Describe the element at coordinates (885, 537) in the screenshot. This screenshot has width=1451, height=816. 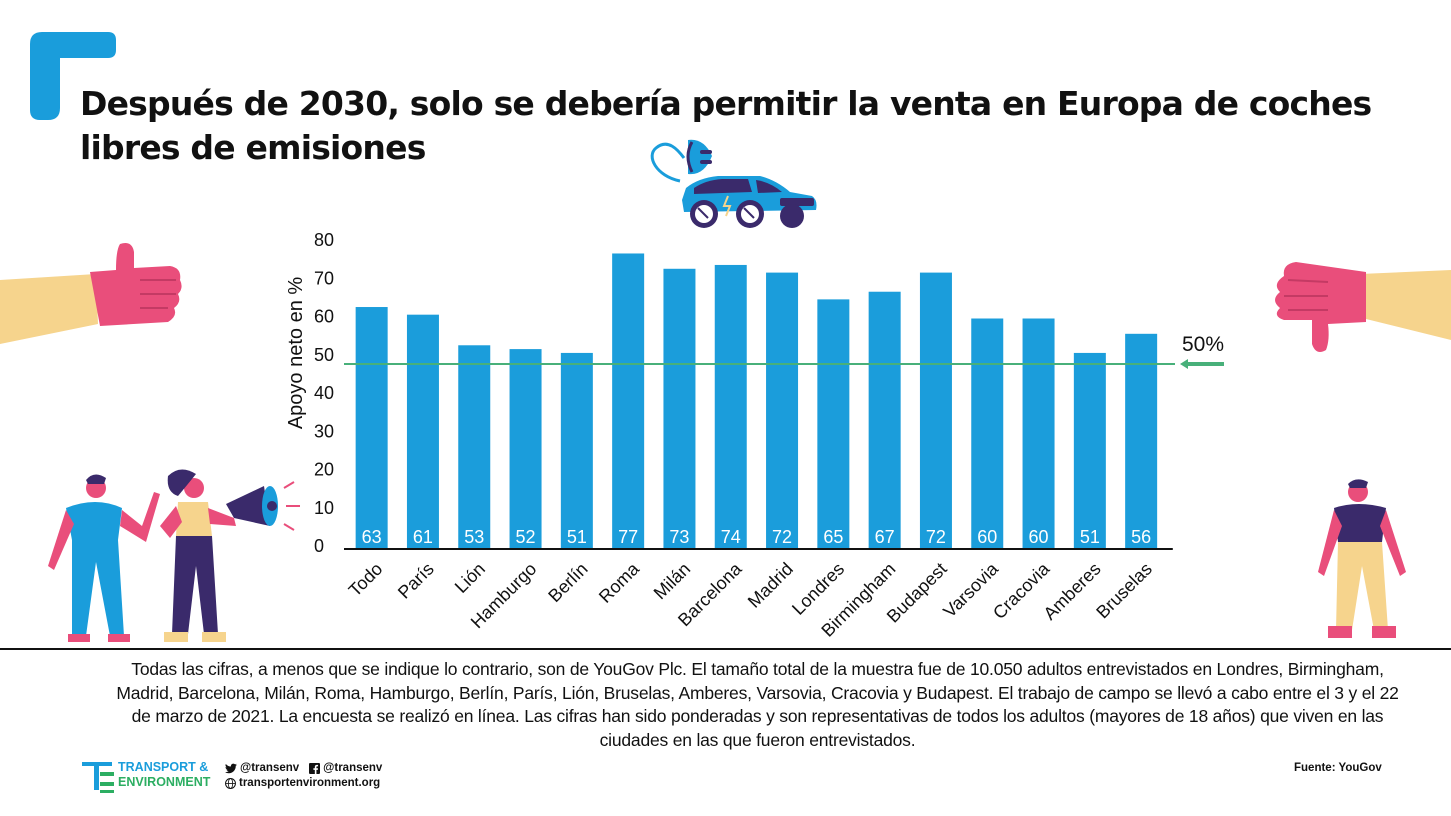
I see `bar-value-label: 67` at that location.